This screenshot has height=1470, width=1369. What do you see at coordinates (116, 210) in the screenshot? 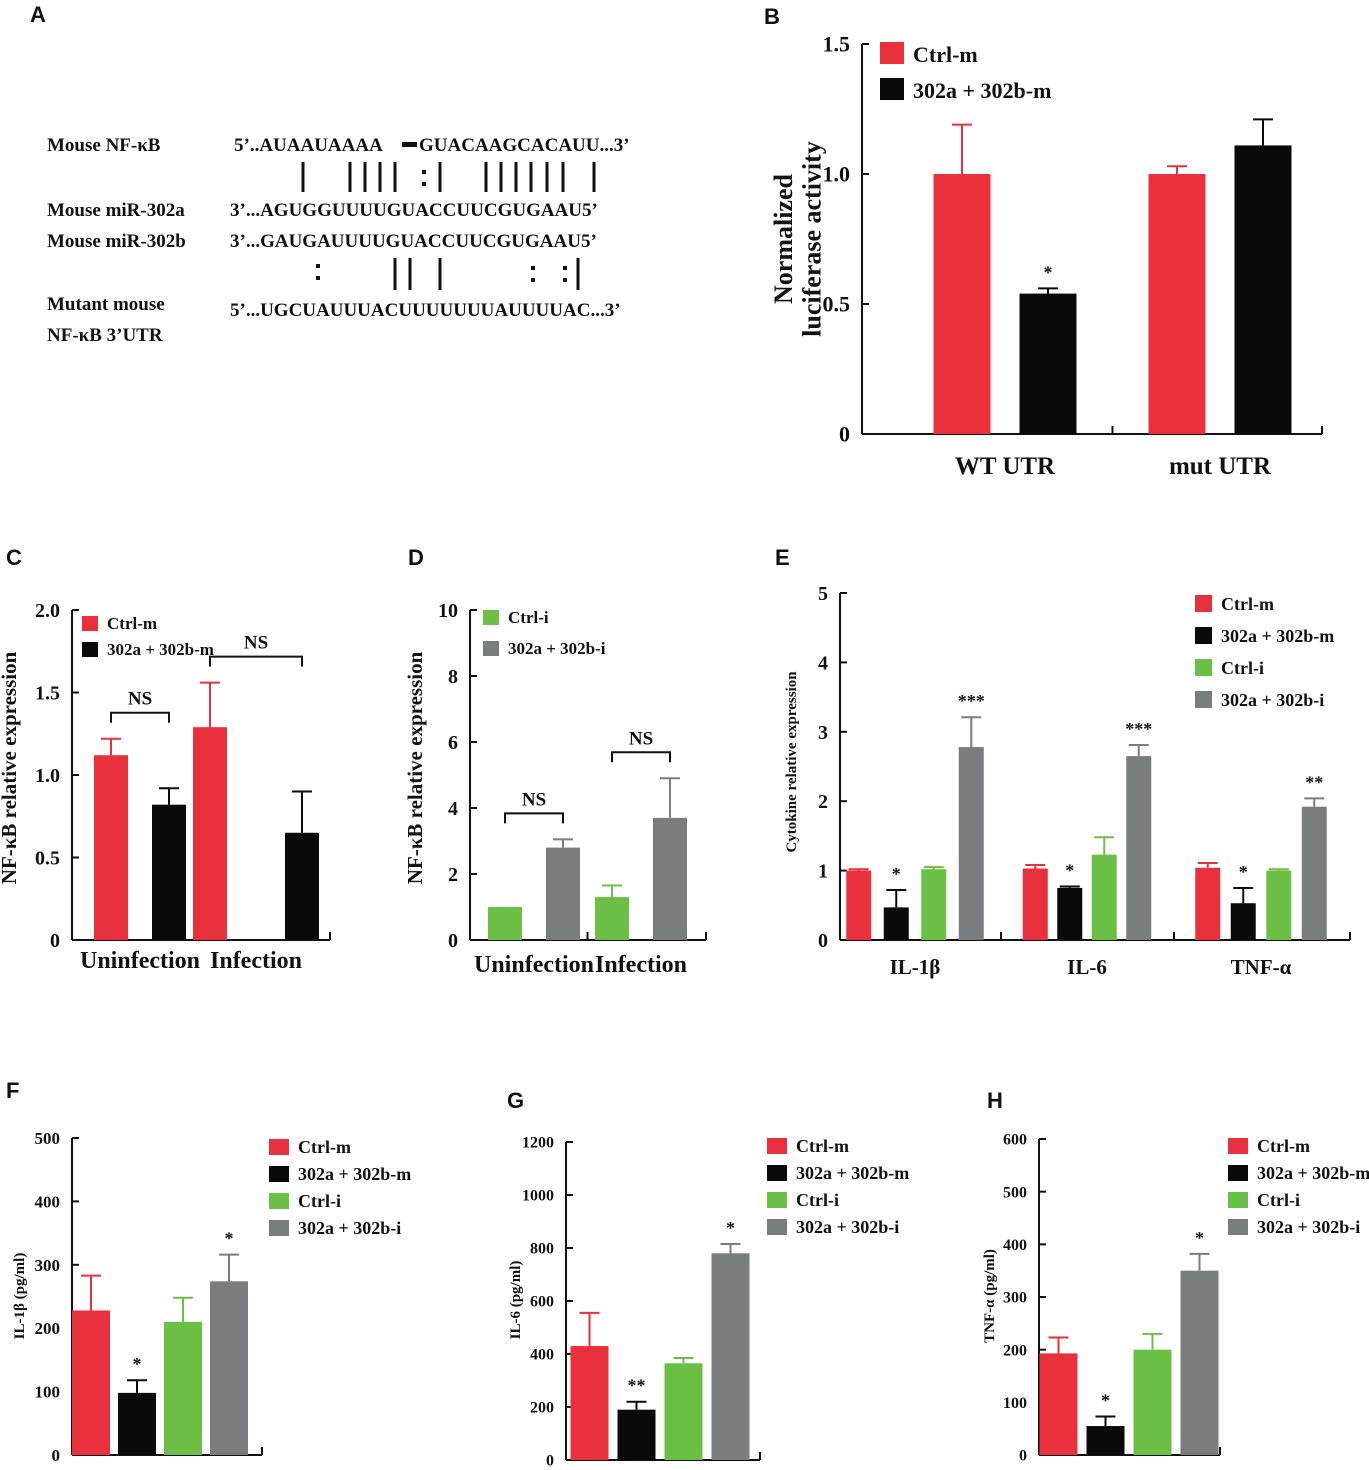
I see `label-mir-302a: Mouse miR-302a` at bounding box center [116, 210].